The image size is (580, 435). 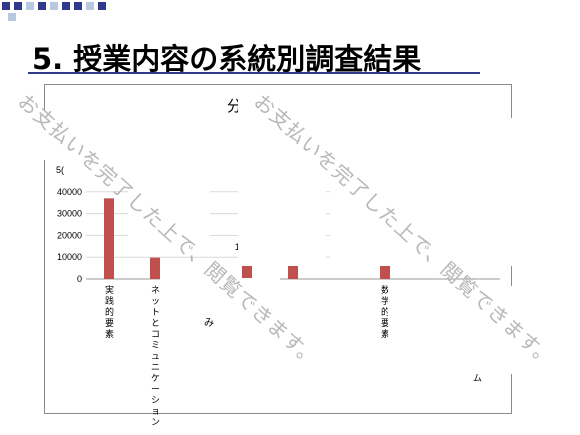 What do you see at coordinates (477, 378) in the screenshot?
I see `category-label-char: ム` at bounding box center [477, 378].